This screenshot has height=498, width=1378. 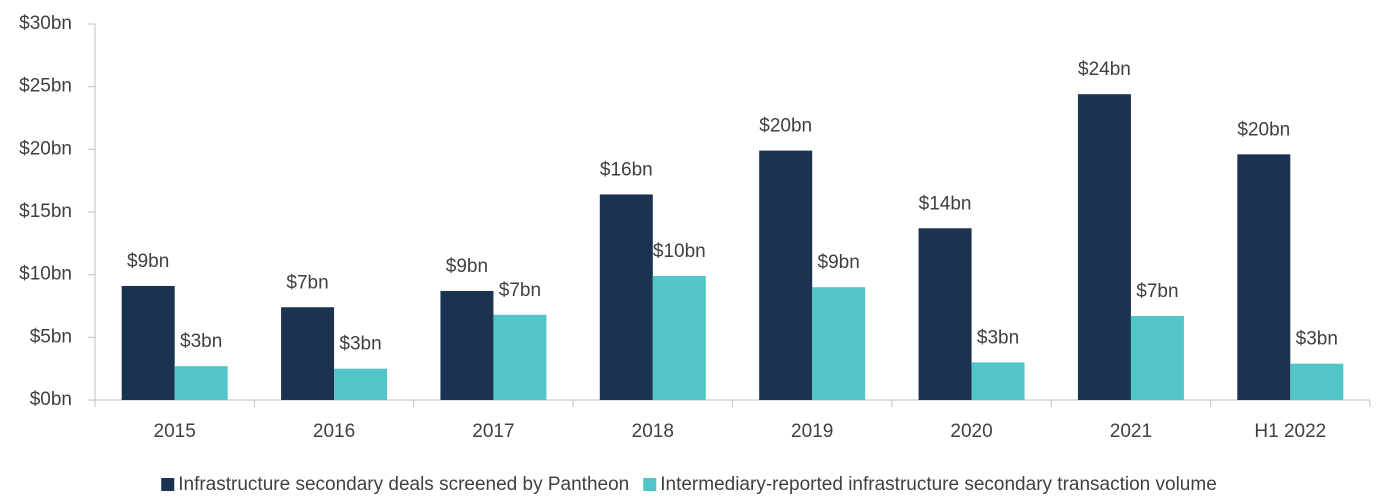 I want to click on y-tick-label: $15bn, so click(x=45, y=211).